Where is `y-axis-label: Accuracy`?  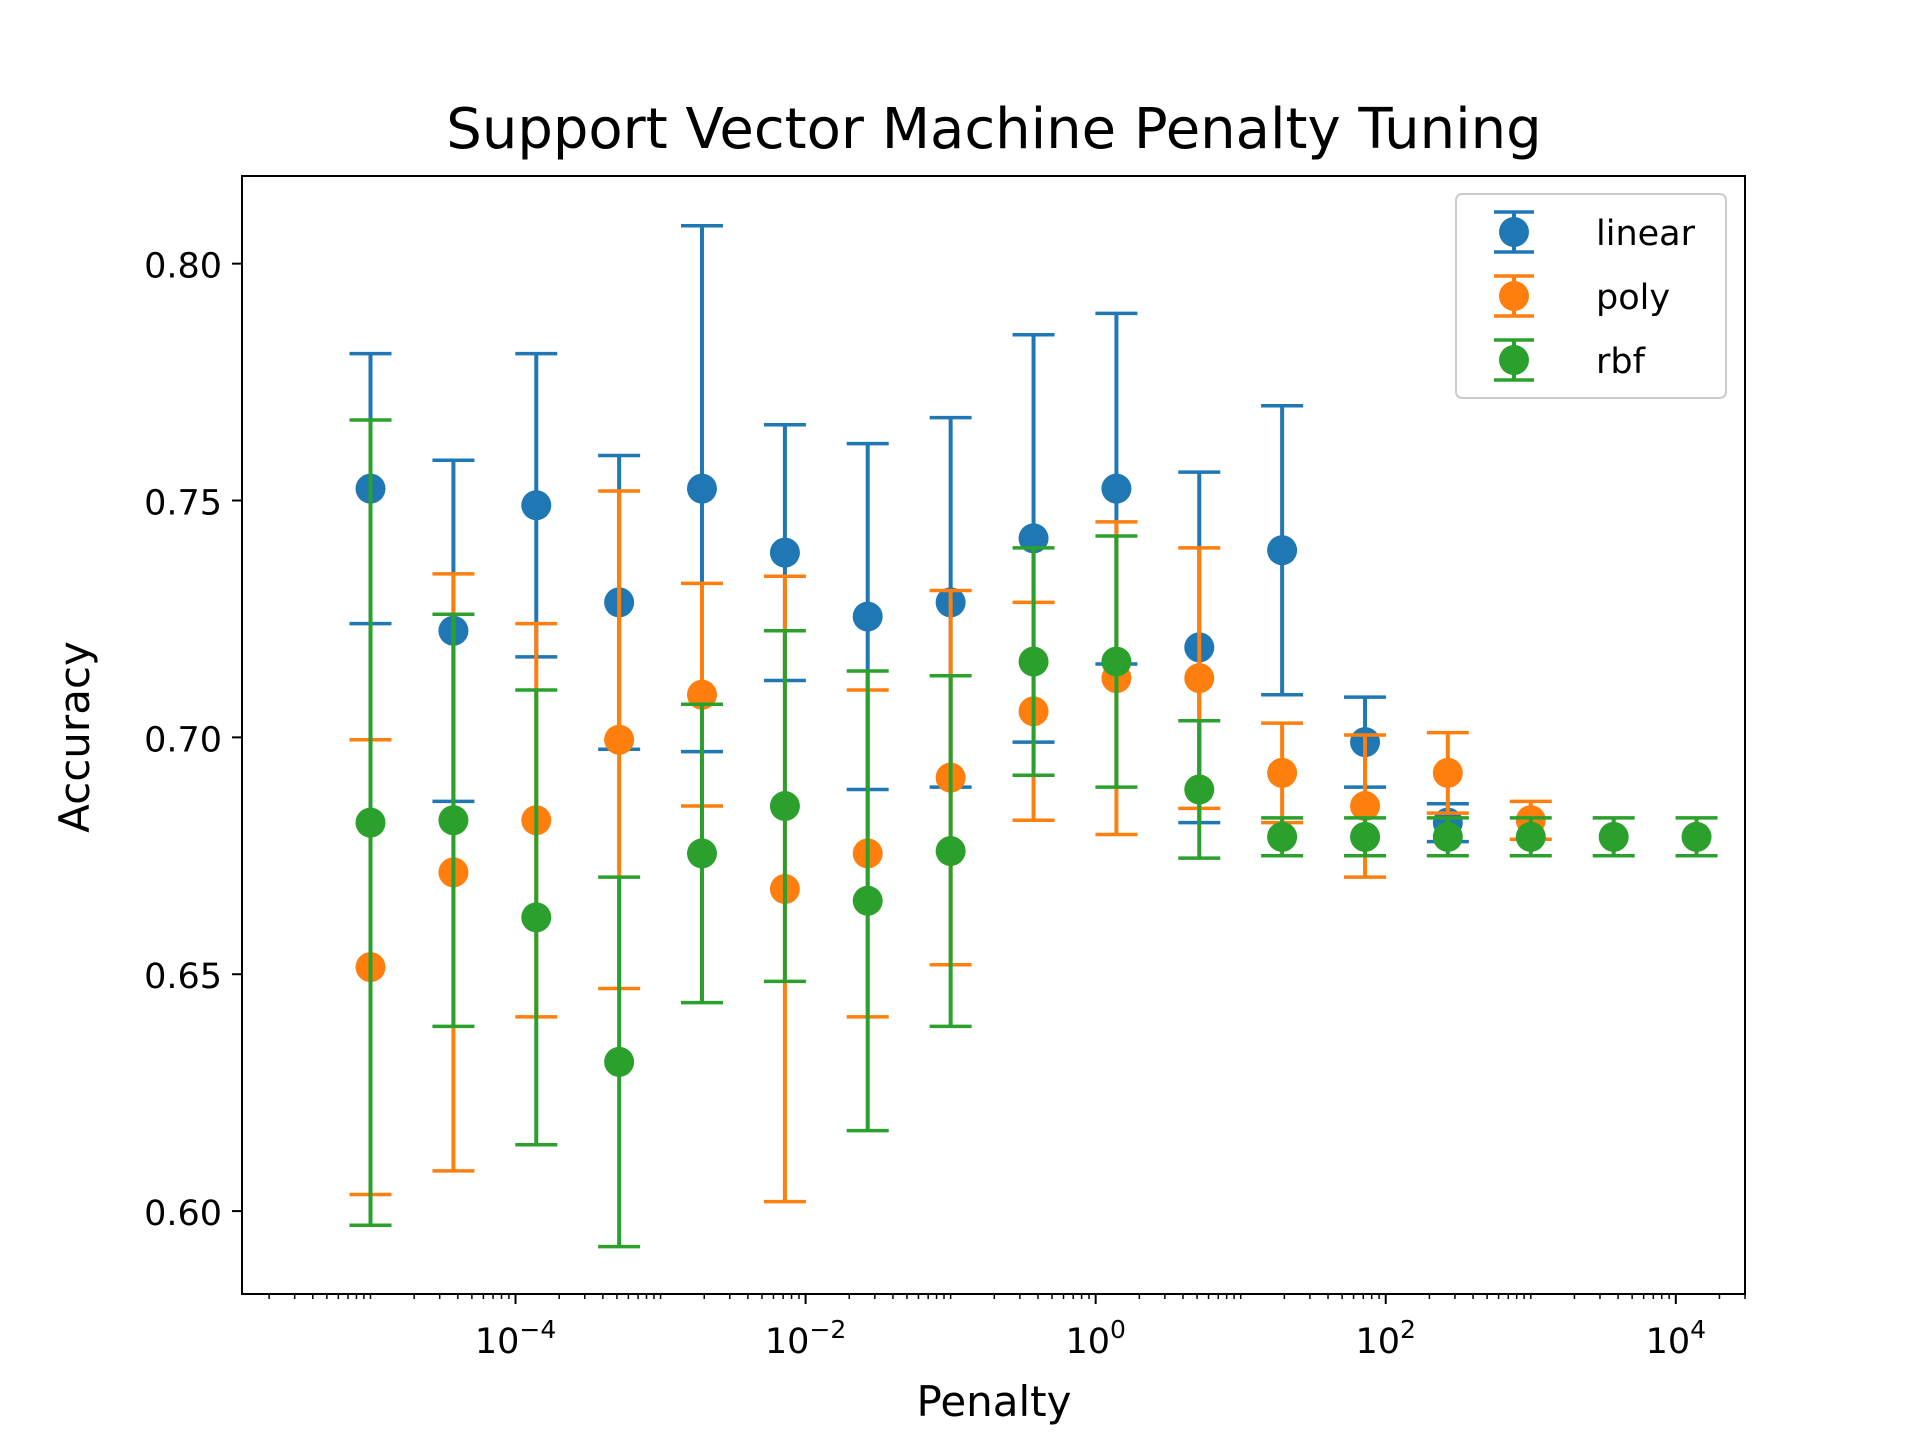
y-axis-label: Accuracy is located at coordinates (74, 737).